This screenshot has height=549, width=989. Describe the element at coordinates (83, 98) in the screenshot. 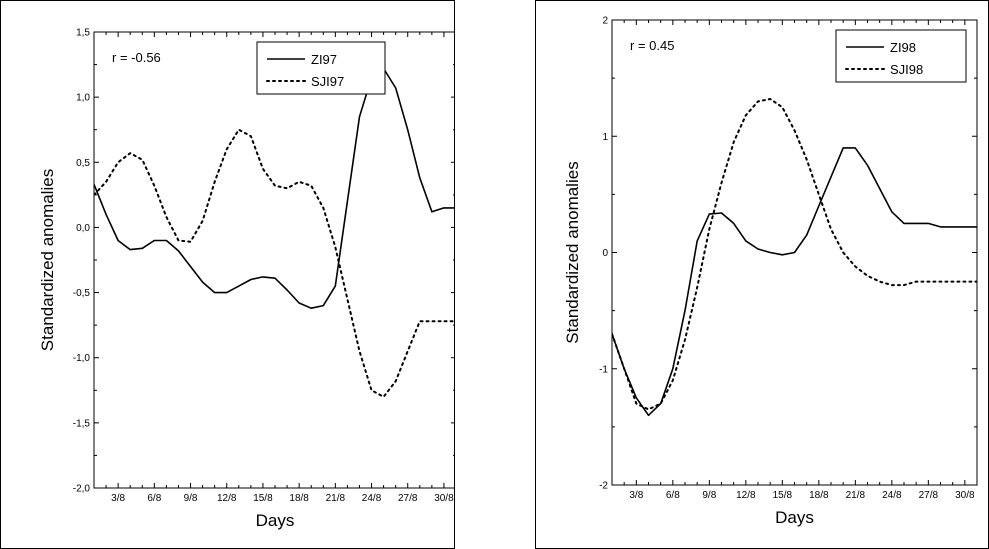

I see `y-tick-label: 1,0` at that location.